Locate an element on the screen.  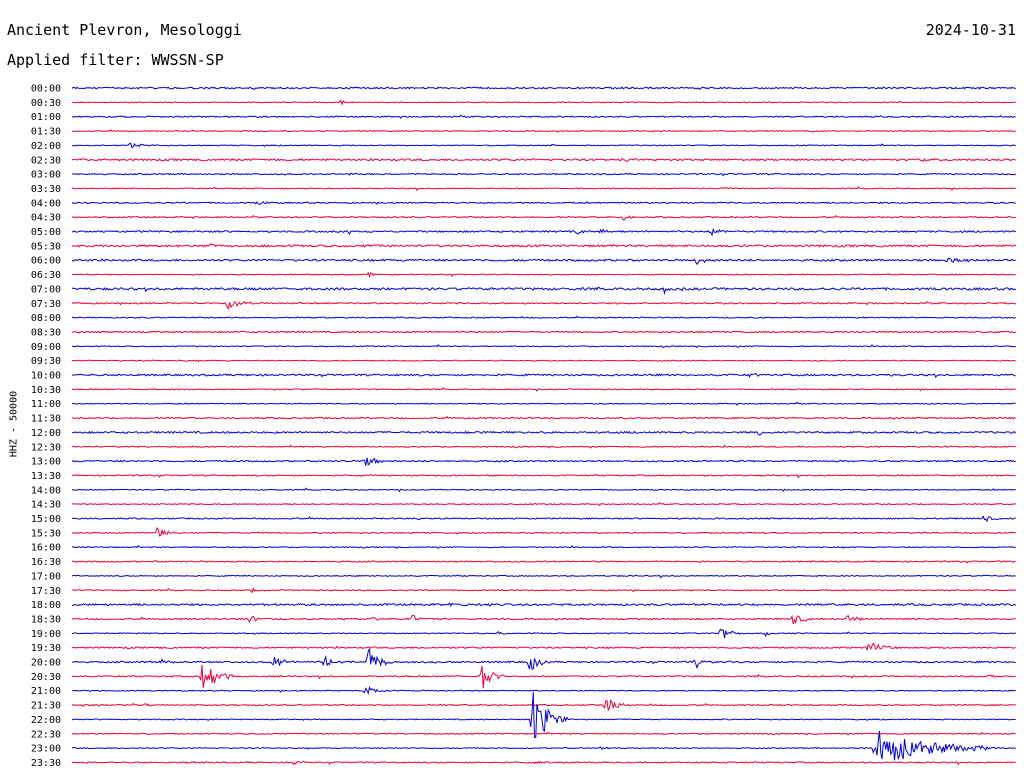
row-time-label: 17:00 is located at coordinates (46, 576).